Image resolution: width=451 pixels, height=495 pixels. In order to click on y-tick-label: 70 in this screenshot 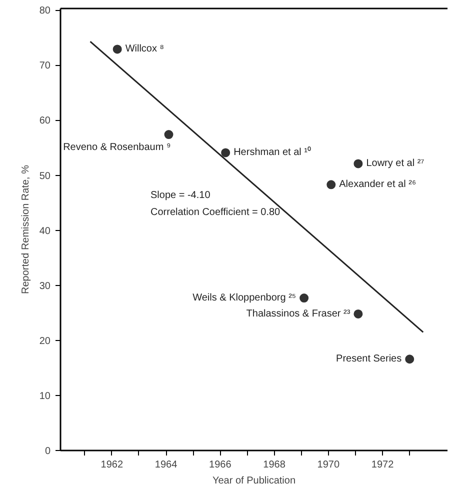, I will do `click(45, 66)`.